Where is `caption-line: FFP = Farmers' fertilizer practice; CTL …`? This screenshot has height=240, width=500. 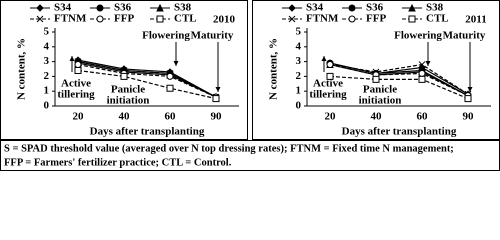
caption-line: FFP = Farmers' fertilizer practice; CTL … is located at coordinates (118, 162).